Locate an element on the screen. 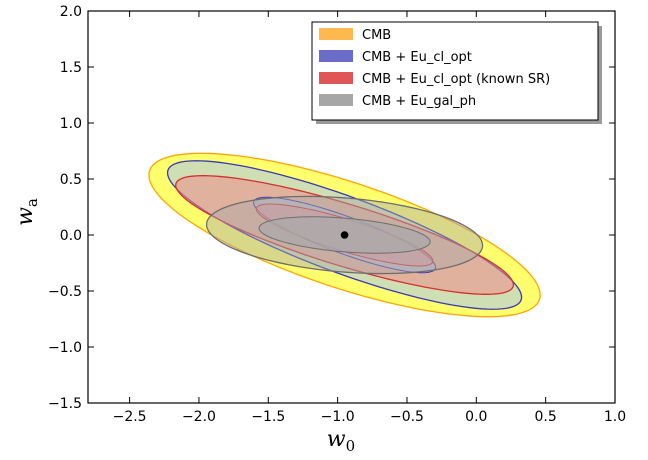 The image size is (648, 460). x-tick-label: −2.0 is located at coordinates (199, 417).